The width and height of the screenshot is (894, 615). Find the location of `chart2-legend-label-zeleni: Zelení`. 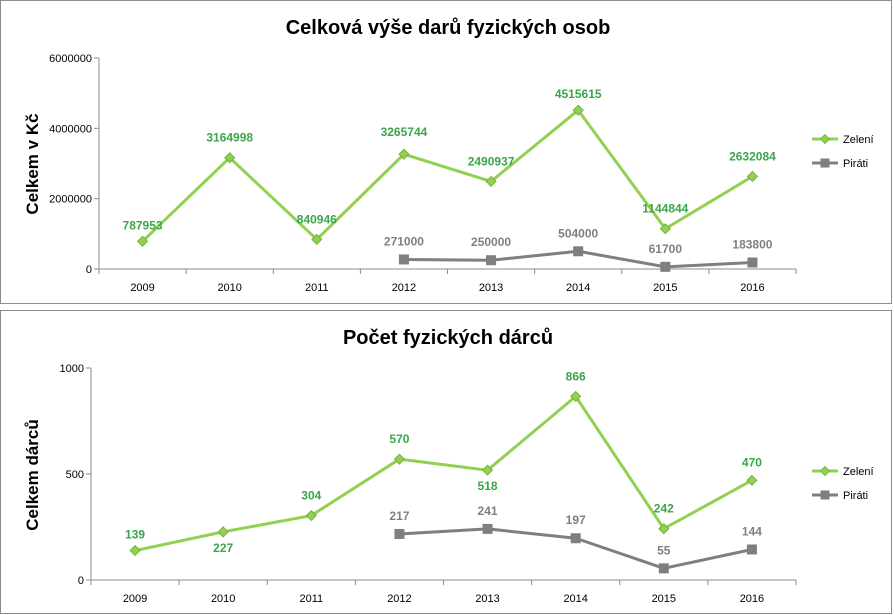

chart2-legend-label-zeleni: Zelení is located at coordinates (858, 472).